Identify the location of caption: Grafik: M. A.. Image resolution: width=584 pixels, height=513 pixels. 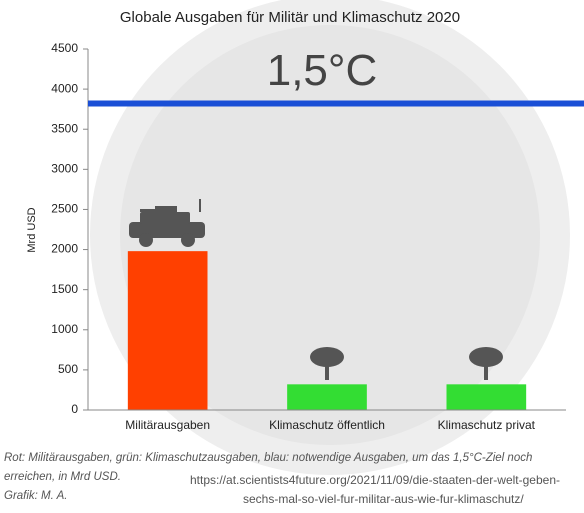
(35, 496).